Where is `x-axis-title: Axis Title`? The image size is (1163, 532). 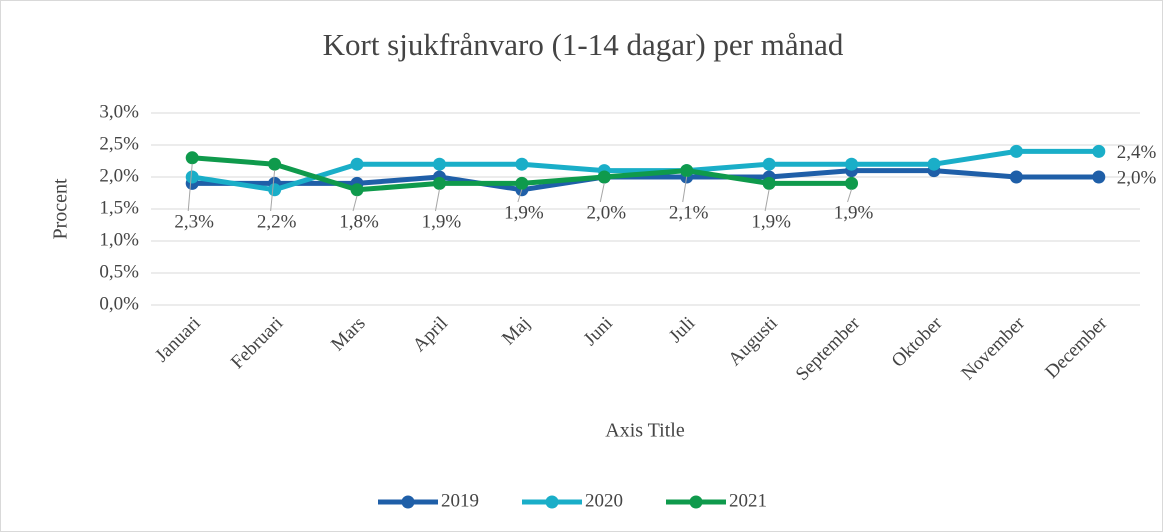 x-axis-title: Axis Title is located at coordinates (645, 431).